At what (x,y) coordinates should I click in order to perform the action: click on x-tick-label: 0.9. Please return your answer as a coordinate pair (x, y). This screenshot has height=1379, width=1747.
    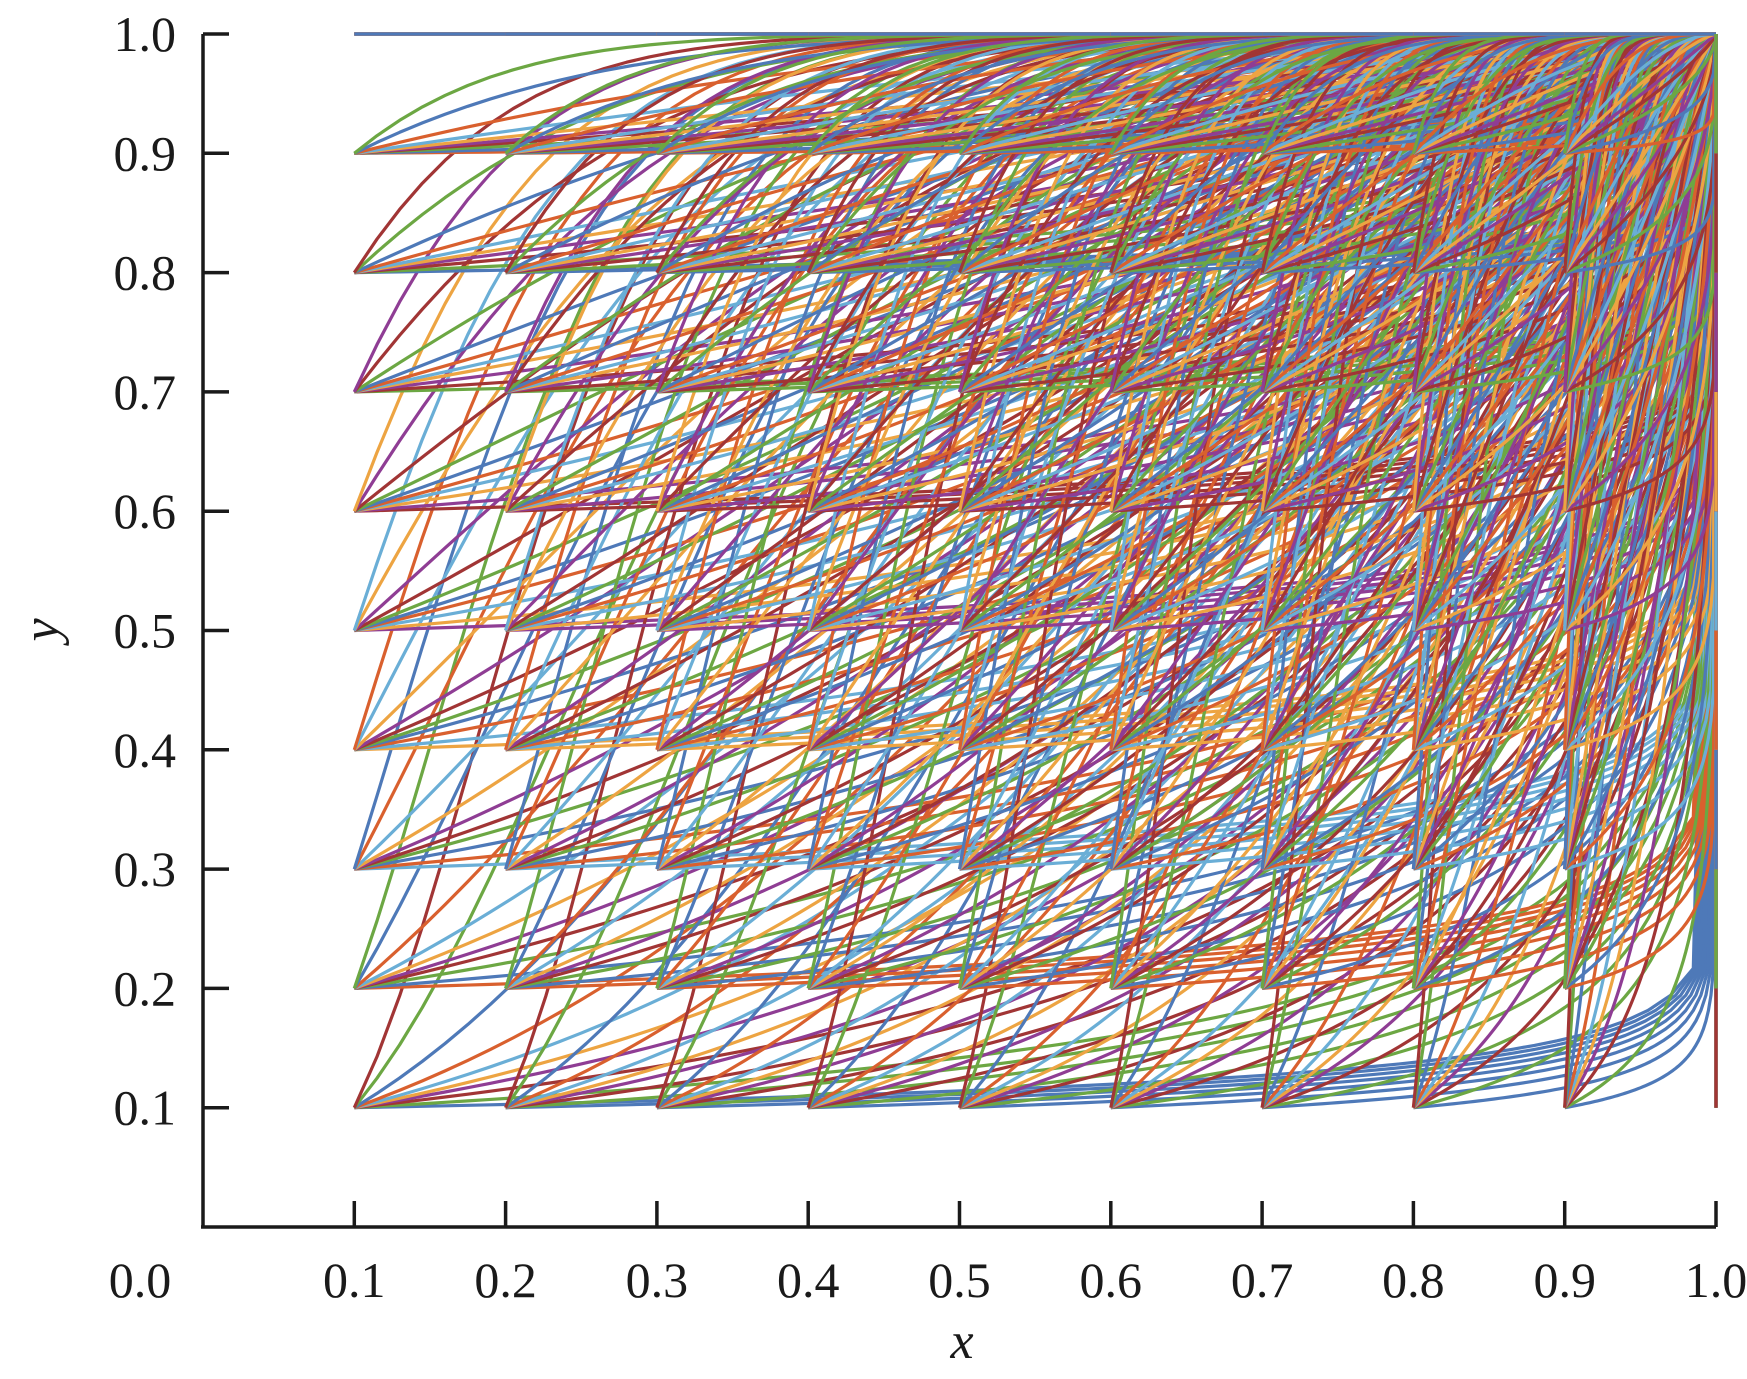
    Looking at the image, I should click on (1564, 1280).